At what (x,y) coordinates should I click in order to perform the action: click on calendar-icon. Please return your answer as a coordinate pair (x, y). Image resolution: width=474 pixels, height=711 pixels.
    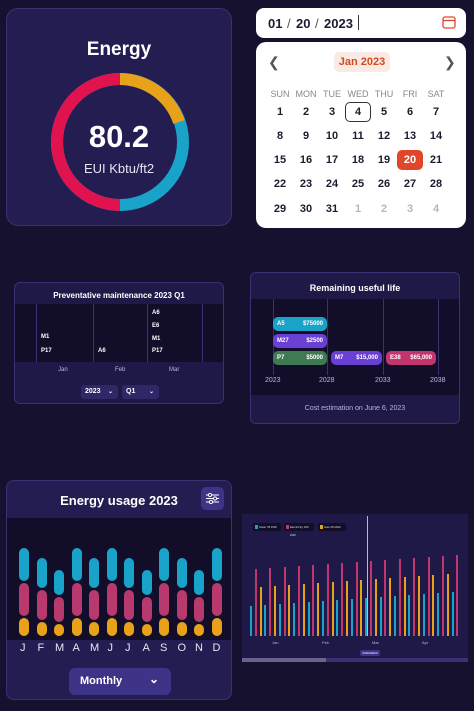
    Looking at the image, I should click on (449, 22).